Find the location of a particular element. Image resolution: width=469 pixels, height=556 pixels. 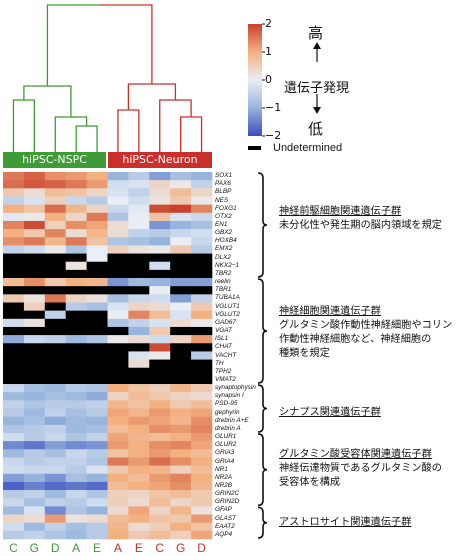

sample-label-neuron: A is located at coordinates (117, 548).